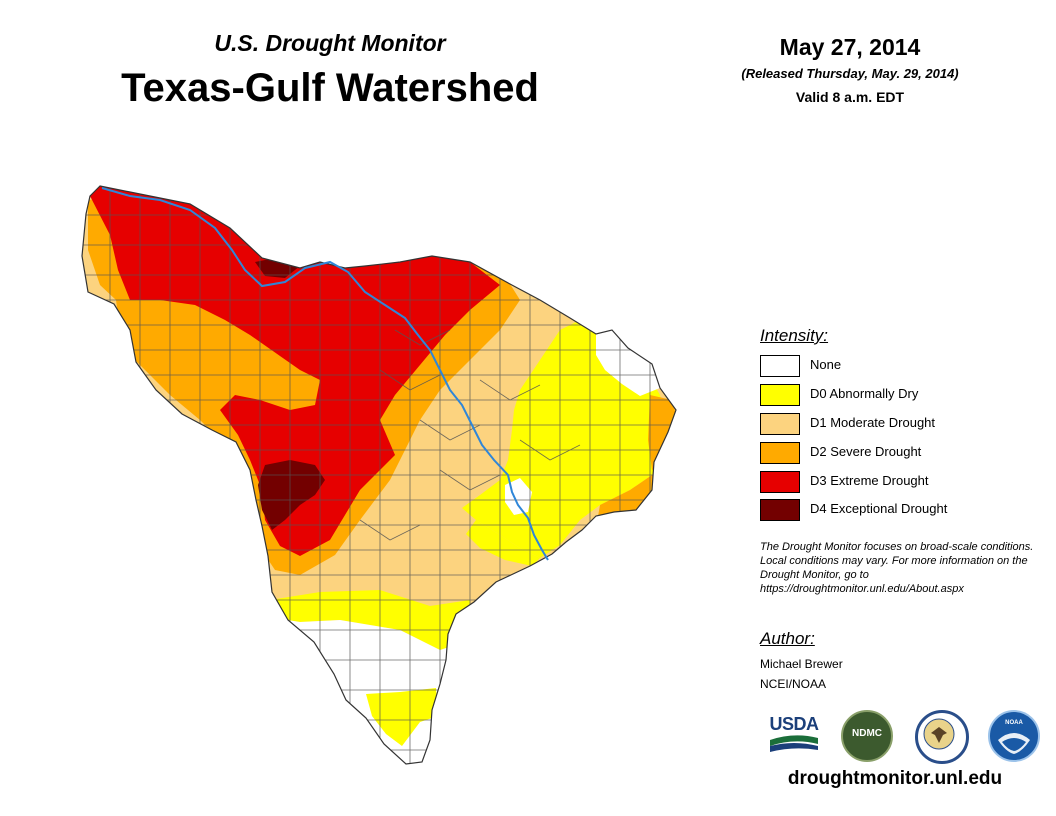 The width and height of the screenshot is (1056, 816). I want to click on map-date: May 27, 2014, so click(850, 47).